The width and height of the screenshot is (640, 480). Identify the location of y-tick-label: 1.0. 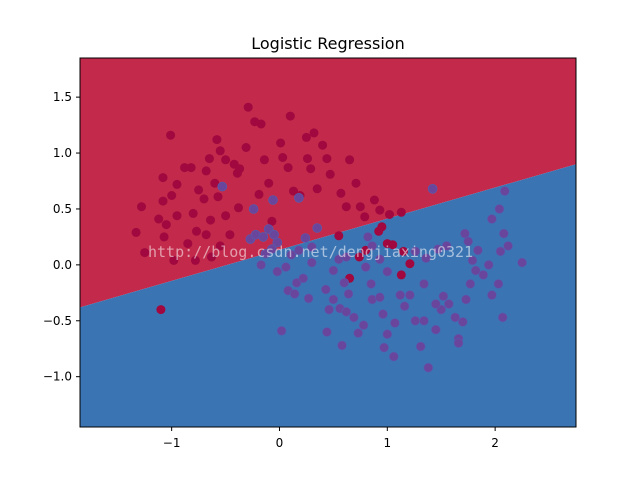
(62, 153).